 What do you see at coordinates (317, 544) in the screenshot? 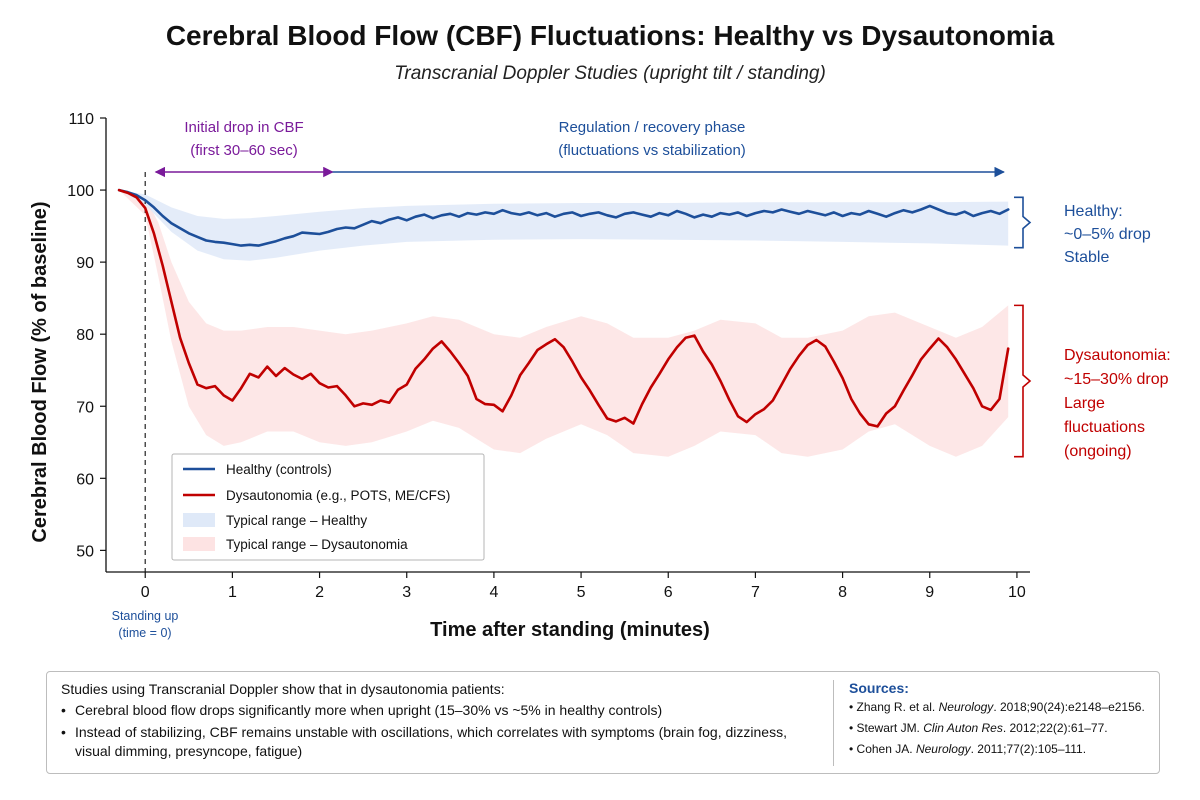
I see `legend-label-dysautonomia-range: Typical range – Dysautonomia` at bounding box center [317, 544].